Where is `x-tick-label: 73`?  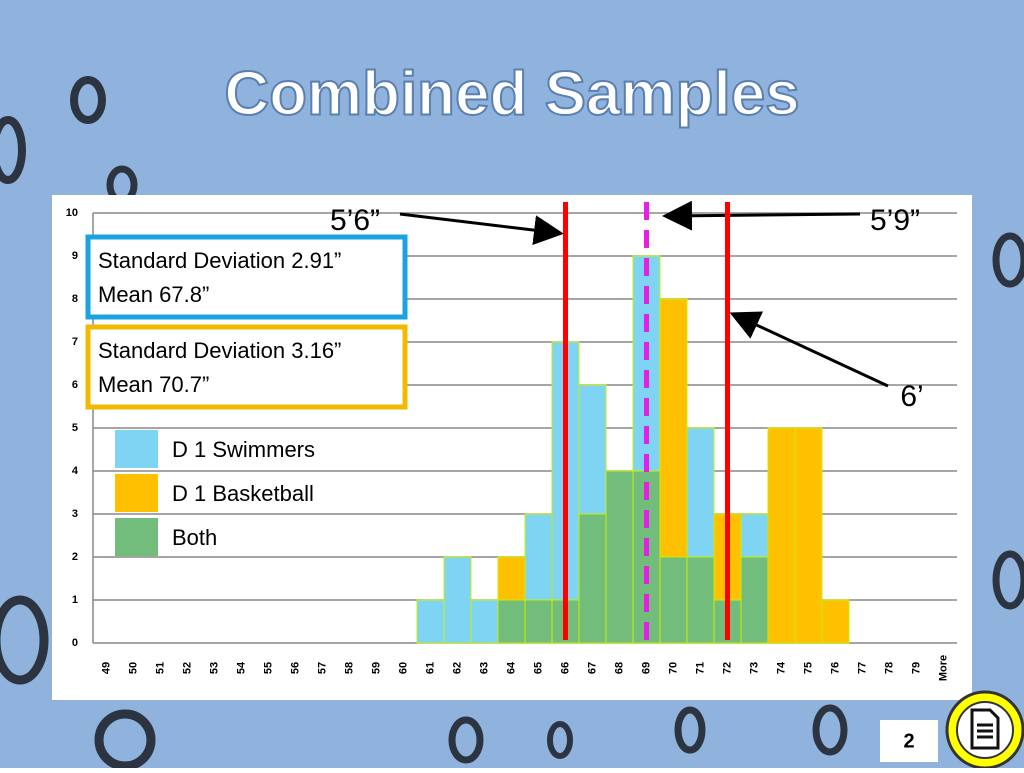
x-tick-label: 73 is located at coordinates (754, 668).